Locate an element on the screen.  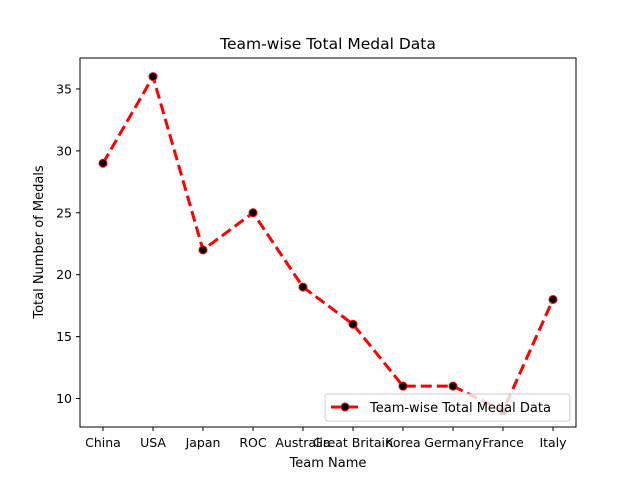
x-tick-label: Italy is located at coordinates (553, 442).